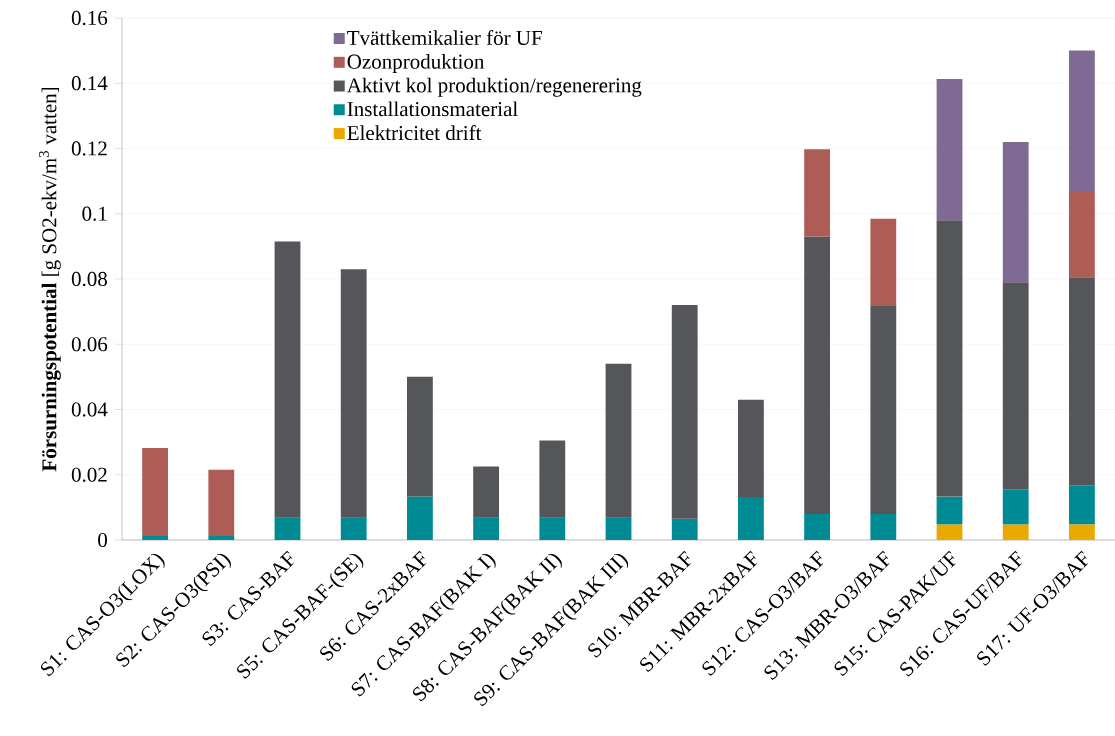  What do you see at coordinates (444, 38) in the screenshot?
I see `legend-label: Tvättkemikalier för UF` at bounding box center [444, 38].